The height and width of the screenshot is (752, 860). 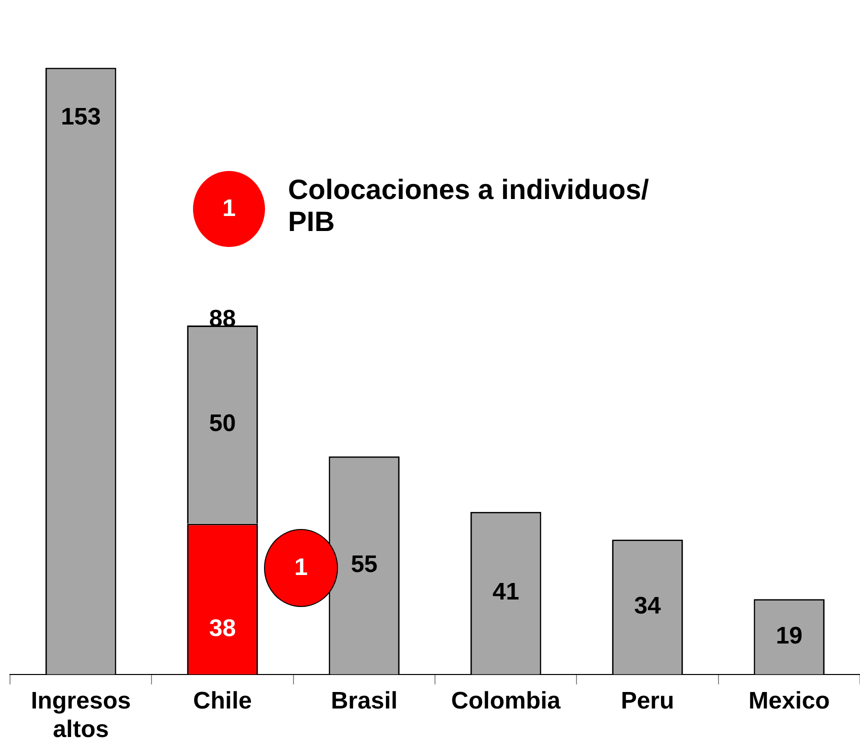 I want to click on x-tick-label: Ingresos altos, so click(x=80, y=715).